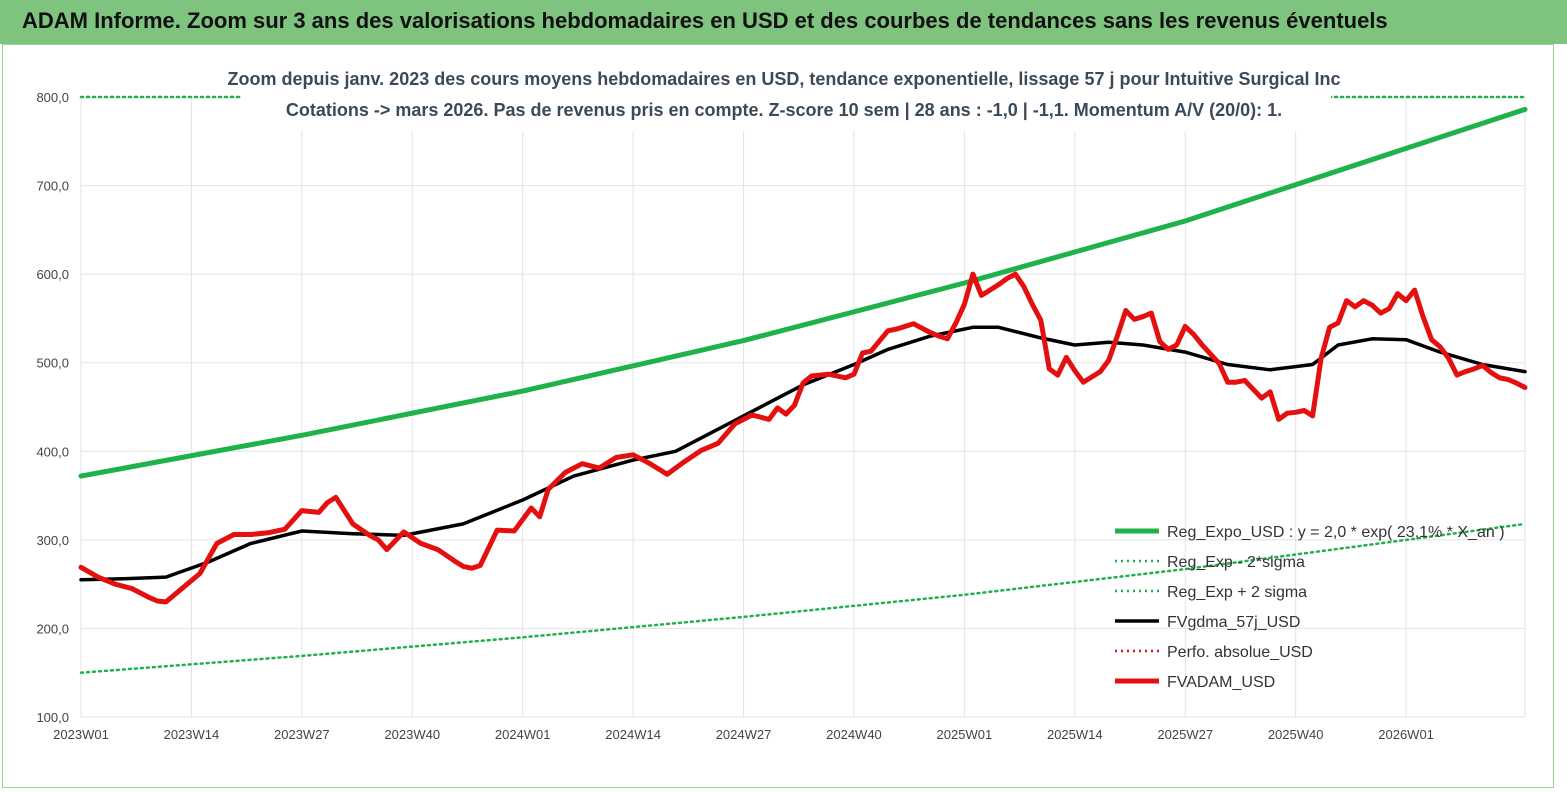 Image resolution: width=1567 pixels, height=792 pixels. What do you see at coordinates (81, 734) in the screenshot?
I see `x-tick-label: 2023W01` at bounding box center [81, 734].